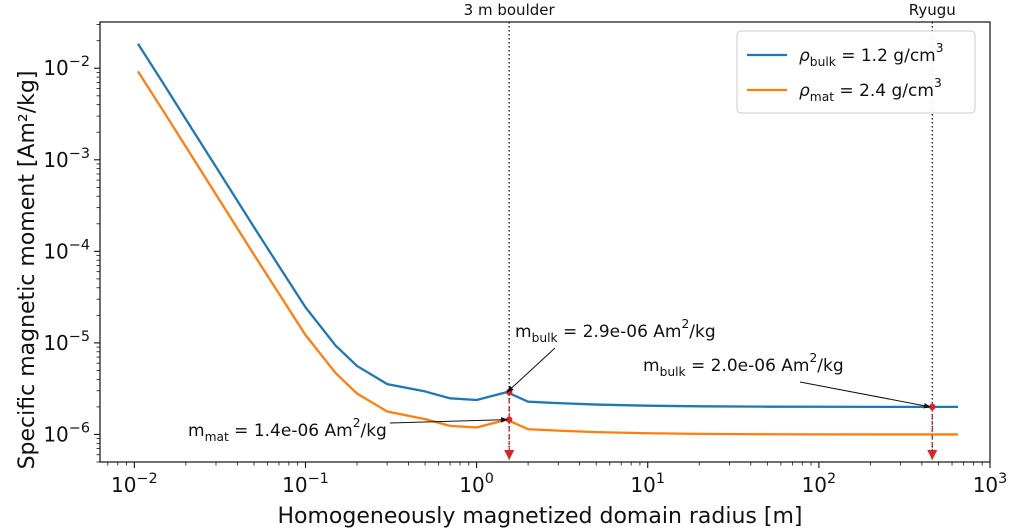 The height and width of the screenshot is (531, 1016). Describe the element at coordinates (870, 90) in the screenshot. I see `legend-label-2: ρmat = 2.4 g/cm3` at that location.